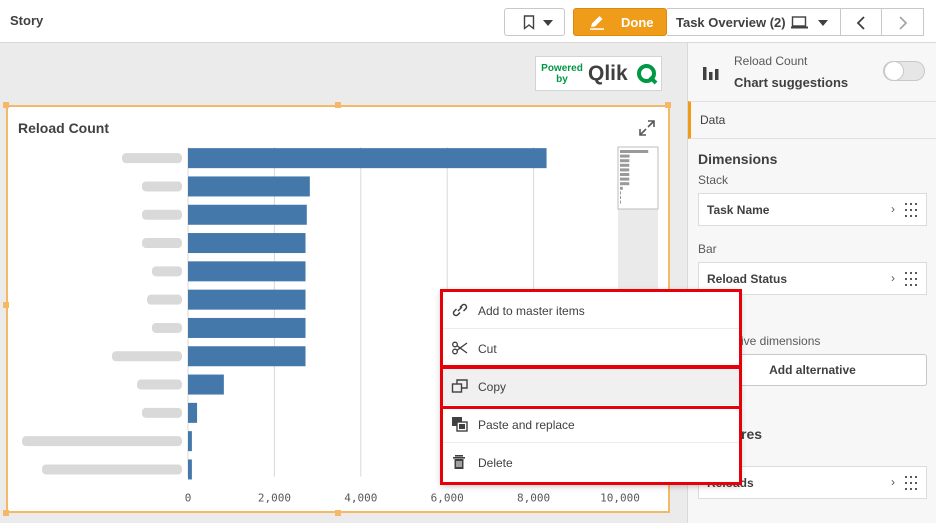 This screenshot has width=936, height=523. What do you see at coordinates (188, 498) in the screenshot?
I see `x-tick-label: 0` at bounding box center [188, 498].